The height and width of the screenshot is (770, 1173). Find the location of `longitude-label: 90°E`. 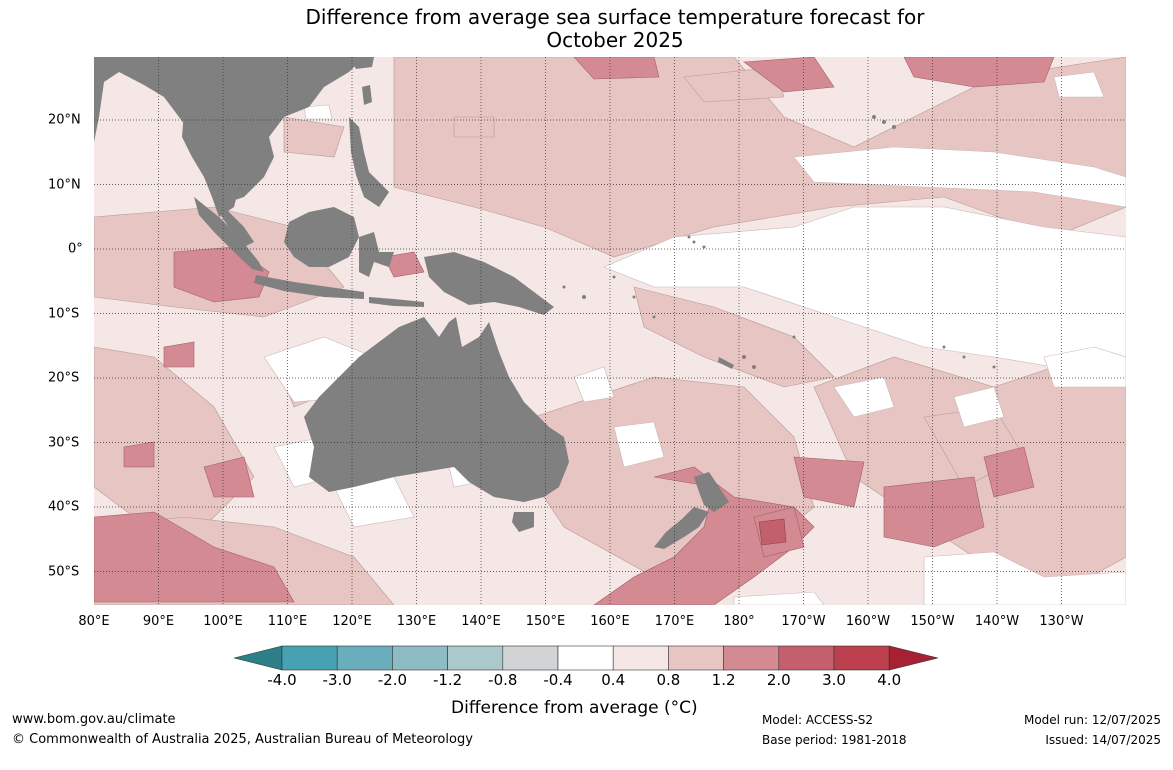

longitude-label: 90°E is located at coordinates (158, 621).